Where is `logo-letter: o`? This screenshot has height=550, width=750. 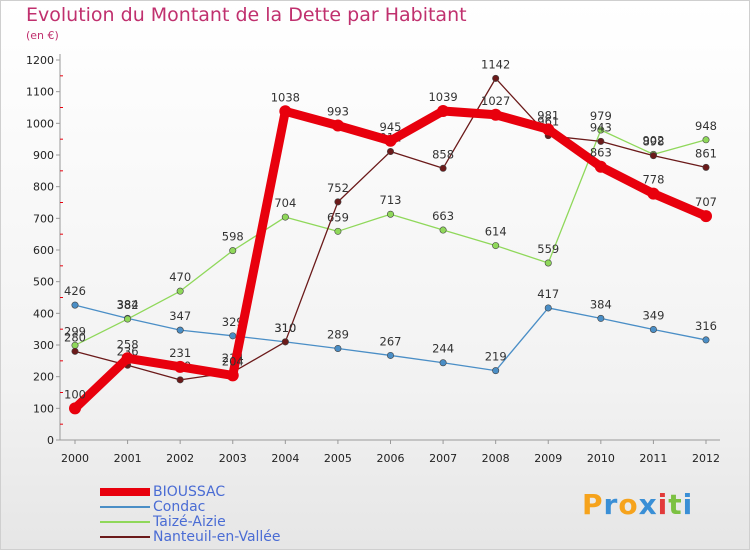 logo-letter: o is located at coordinates (628, 504).